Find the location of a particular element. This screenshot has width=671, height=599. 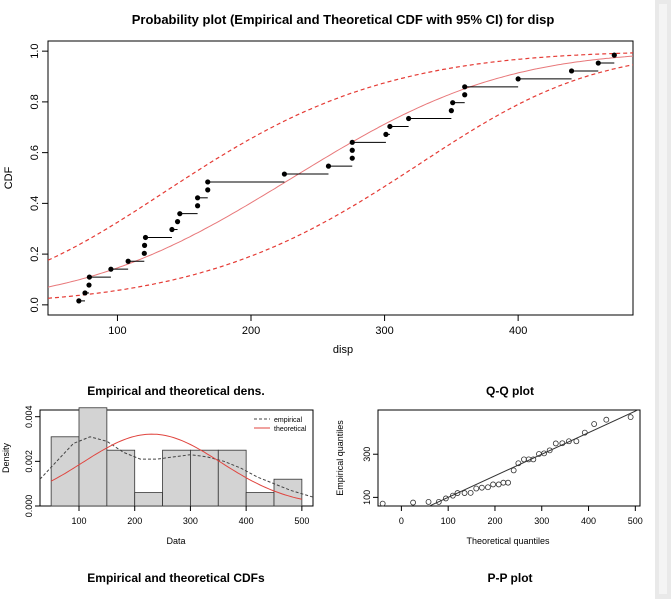

prob-ytick-label-2: 0.4 is located at coordinates (35, 203).